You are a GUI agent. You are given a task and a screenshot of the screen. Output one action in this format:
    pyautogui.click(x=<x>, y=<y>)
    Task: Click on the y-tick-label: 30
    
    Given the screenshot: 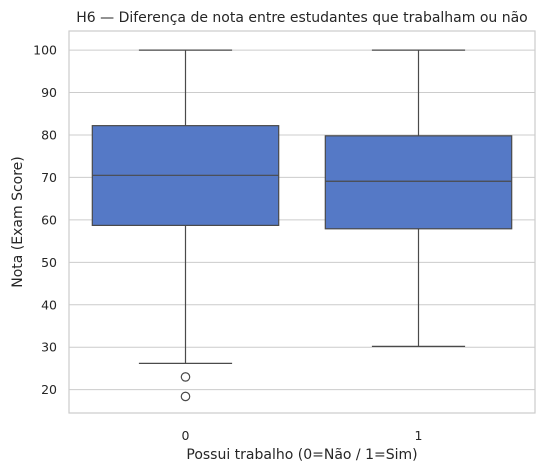 What is the action you would take?
    pyautogui.click(x=49, y=347)
    